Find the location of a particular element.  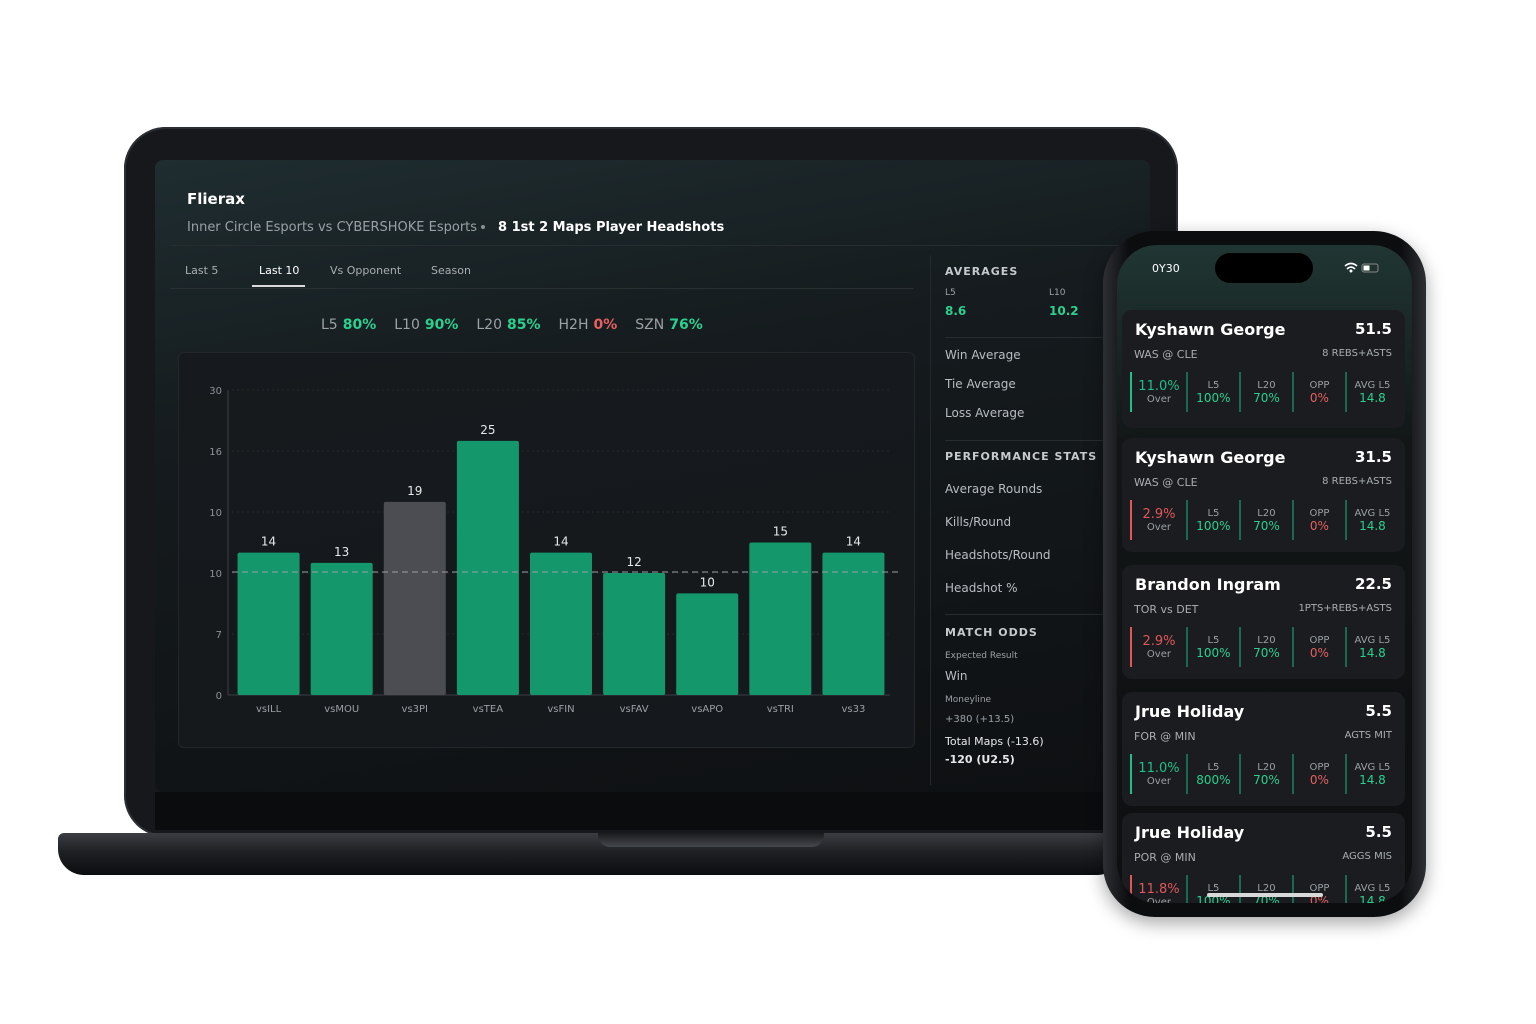

dot is located at coordinates (483, 227).